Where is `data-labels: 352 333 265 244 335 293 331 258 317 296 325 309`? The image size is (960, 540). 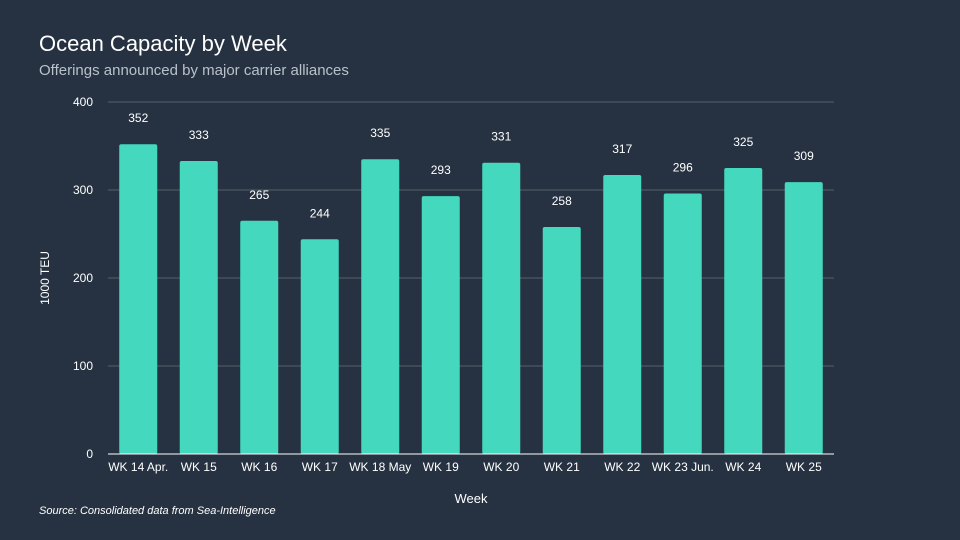 data-labels: 352 333 265 244 335 293 331 258 317 296 325 309 is located at coordinates (471, 165).